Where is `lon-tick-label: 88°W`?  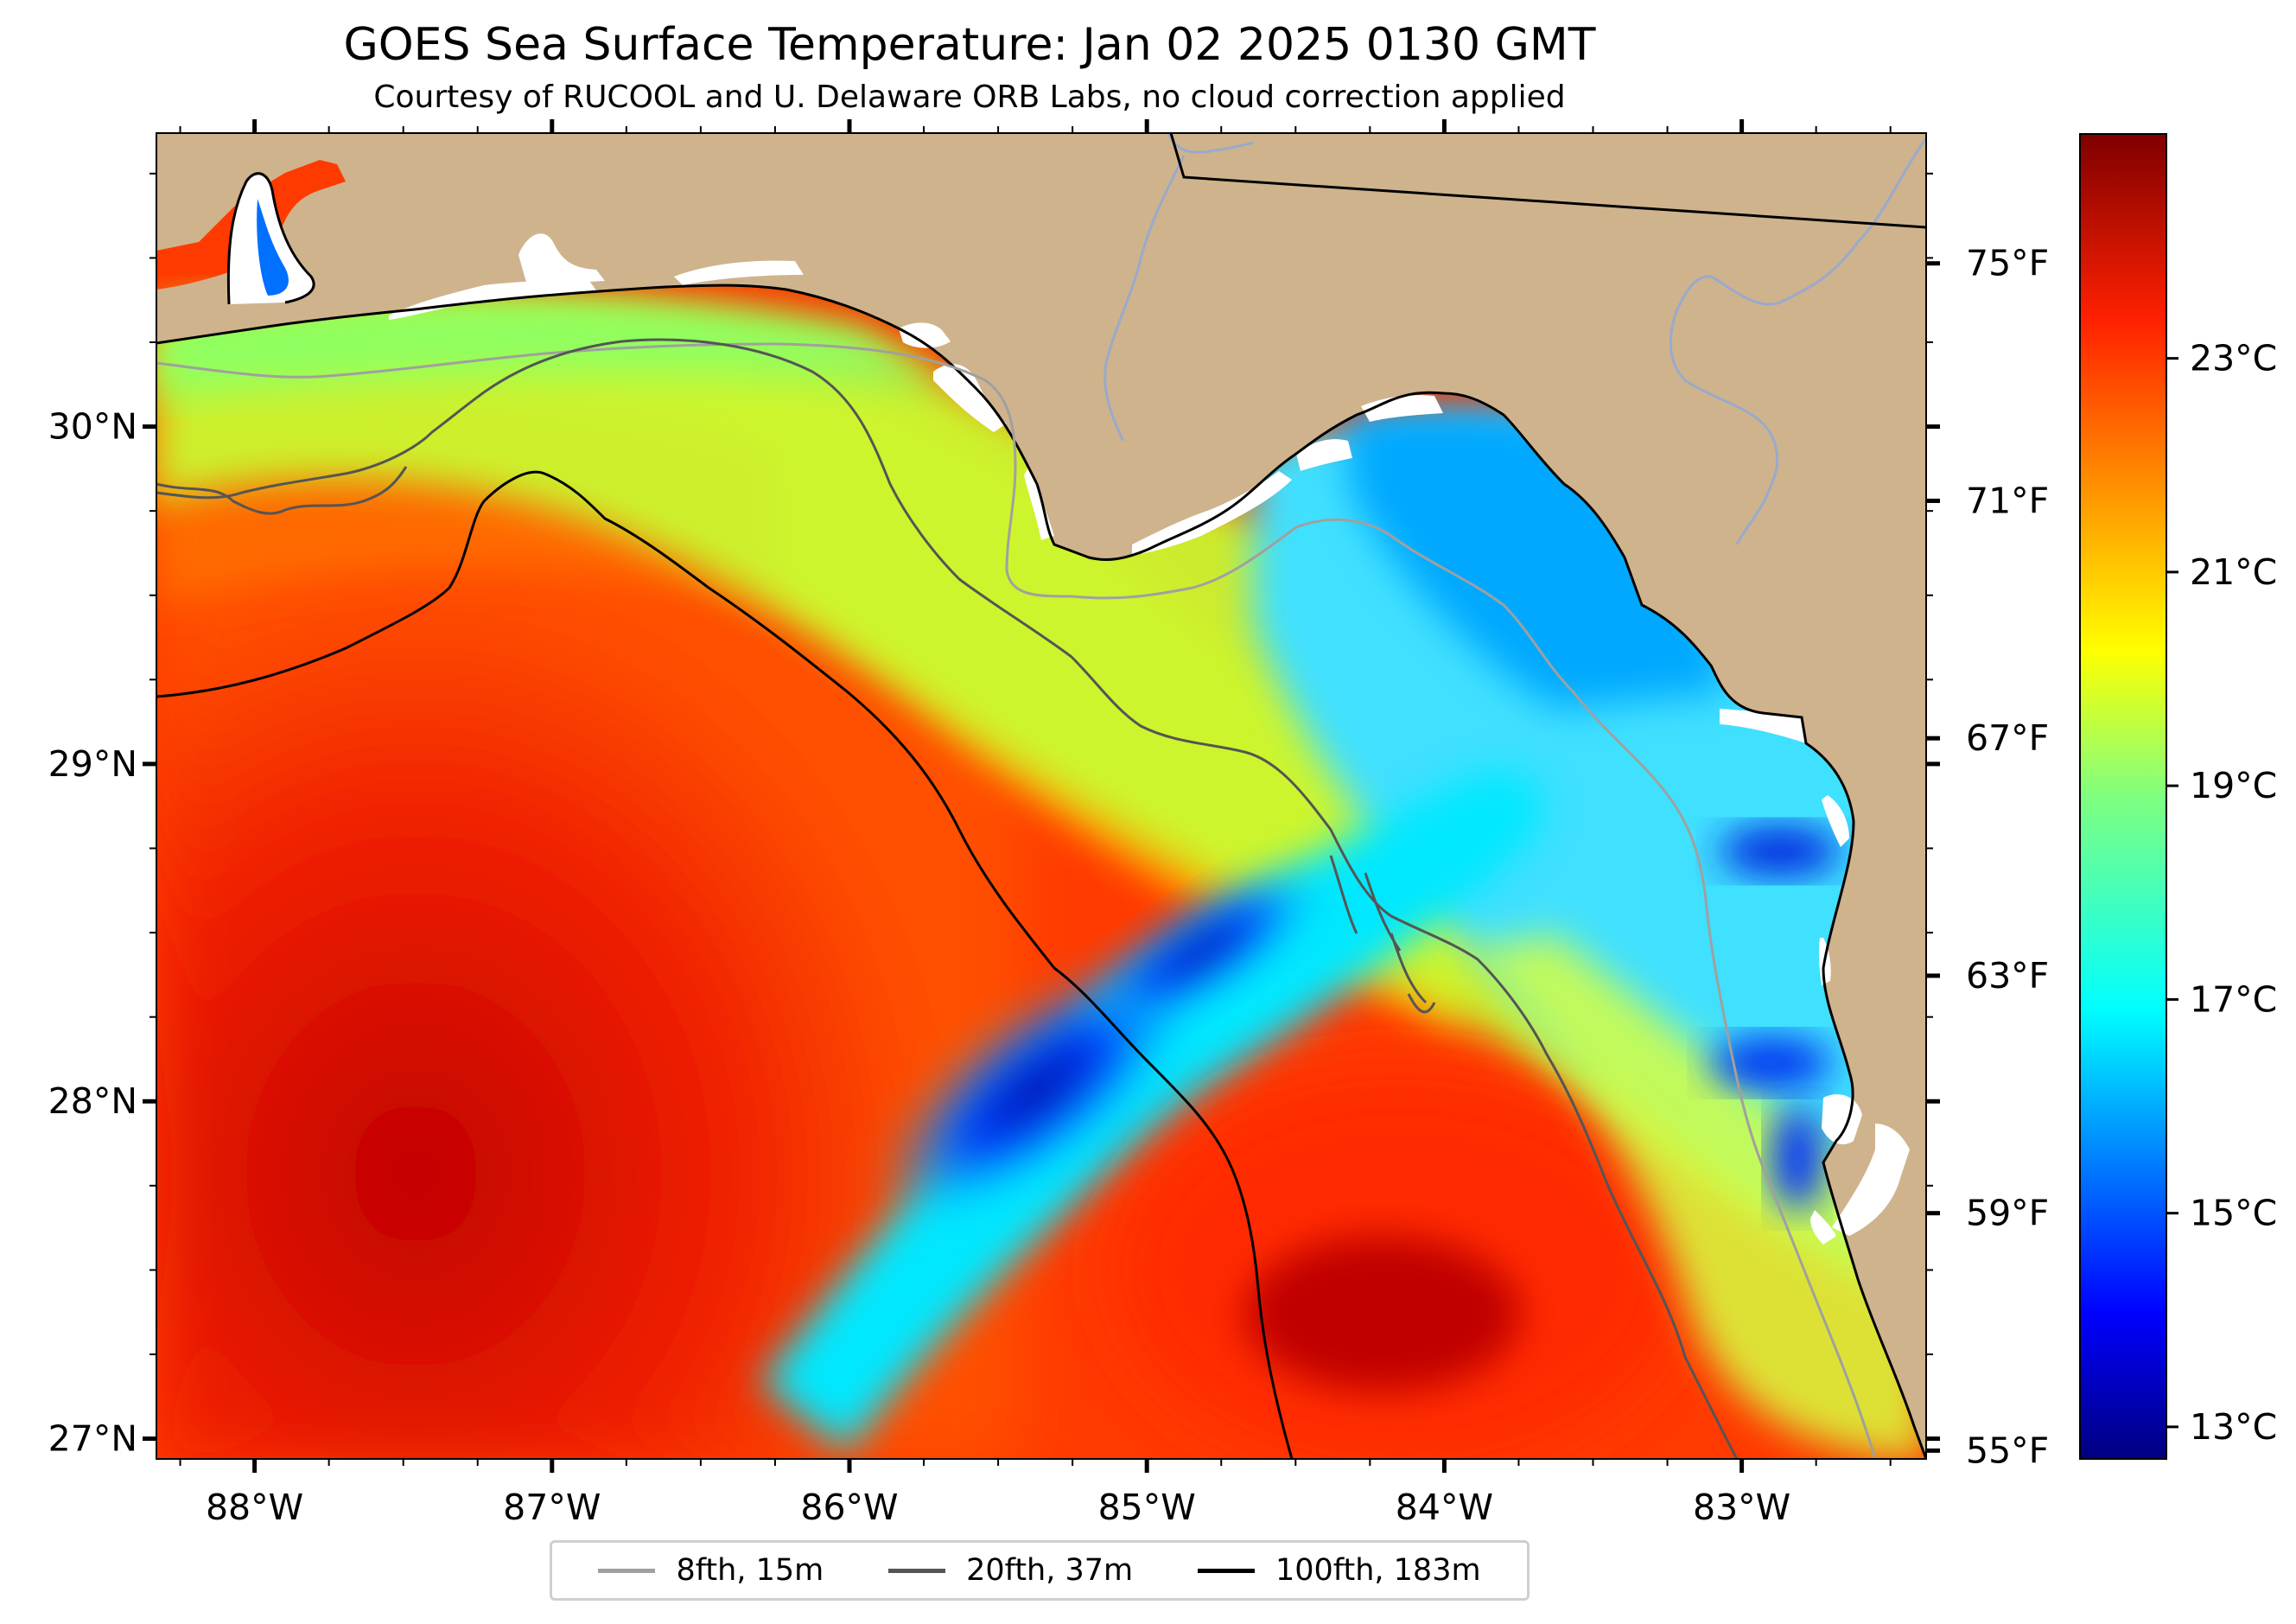
lon-tick-label: 88°W is located at coordinates (254, 1507).